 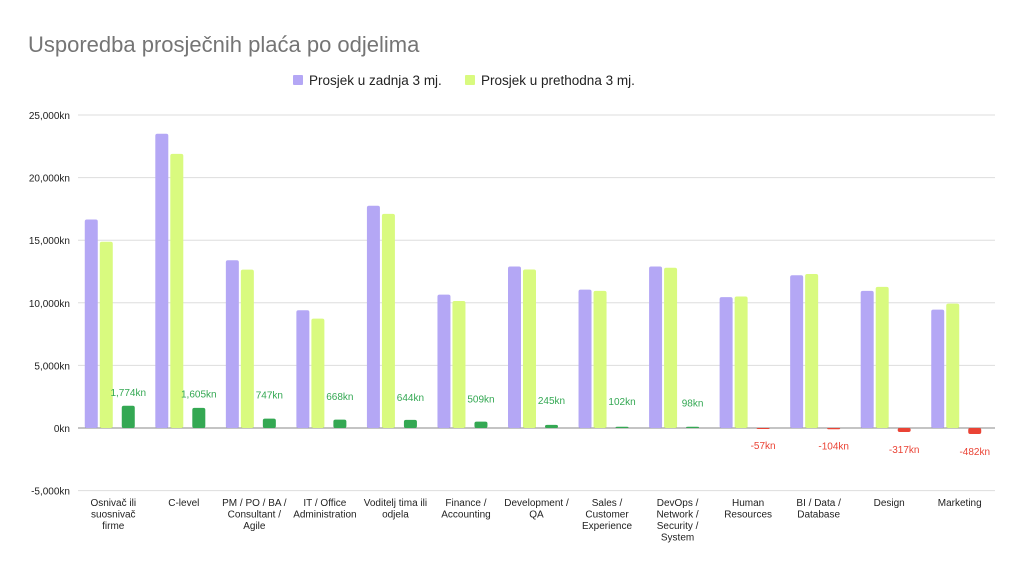 I want to click on data-label: 245kn, so click(x=551, y=401).